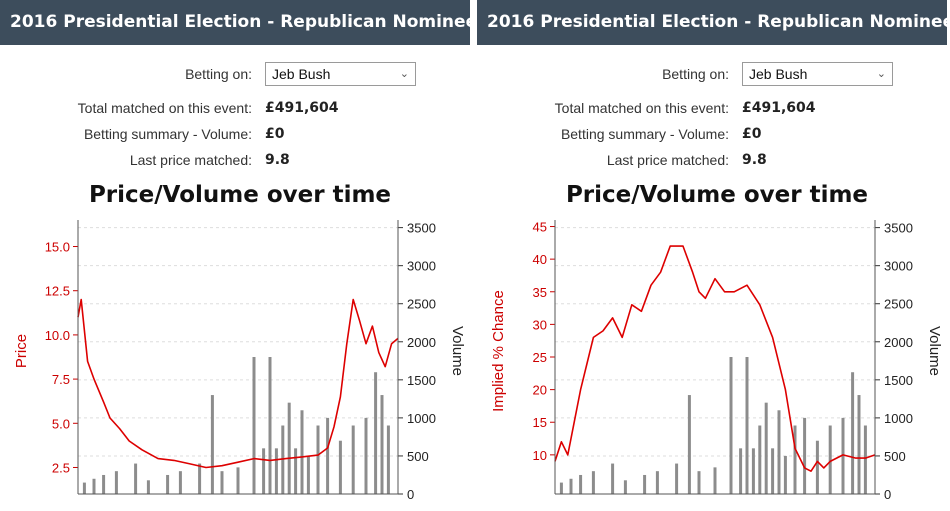 The height and width of the screenshot is (511, 950). Describe the element at coordinates (540, 324) in the screenshot. I see `y-tick-label: 30` at that location.